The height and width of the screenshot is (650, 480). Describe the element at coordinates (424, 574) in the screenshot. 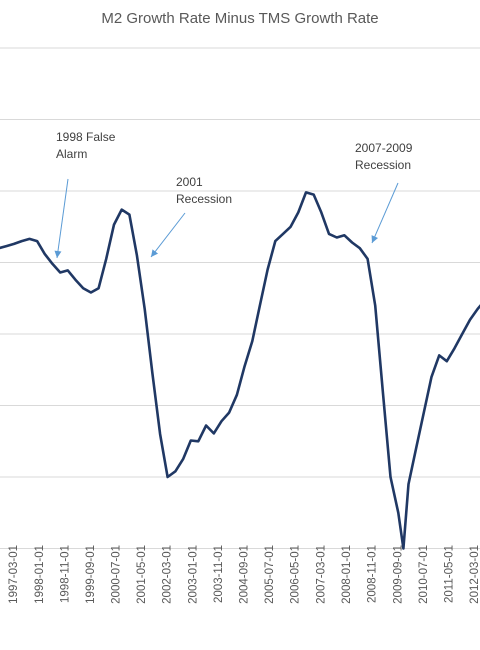

I see `x-tick-label: 2010-07-01` at that location.